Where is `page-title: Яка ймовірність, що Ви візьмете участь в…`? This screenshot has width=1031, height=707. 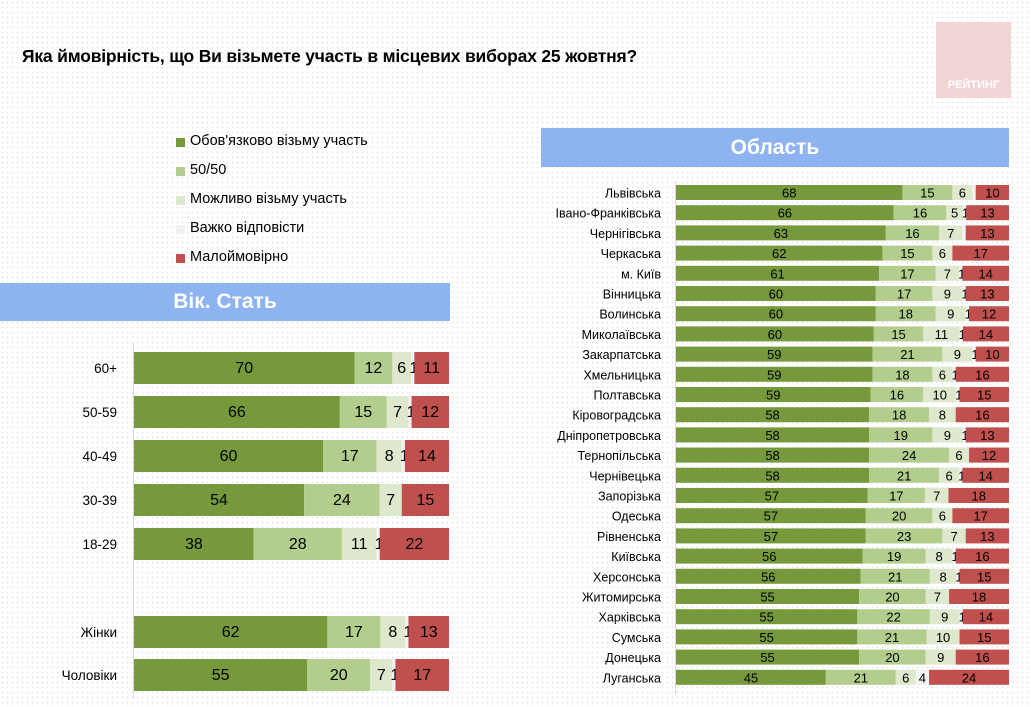 page-title: Яка ймовірність, що Ви візьмете участь в… is located at coordinates (329, 56).